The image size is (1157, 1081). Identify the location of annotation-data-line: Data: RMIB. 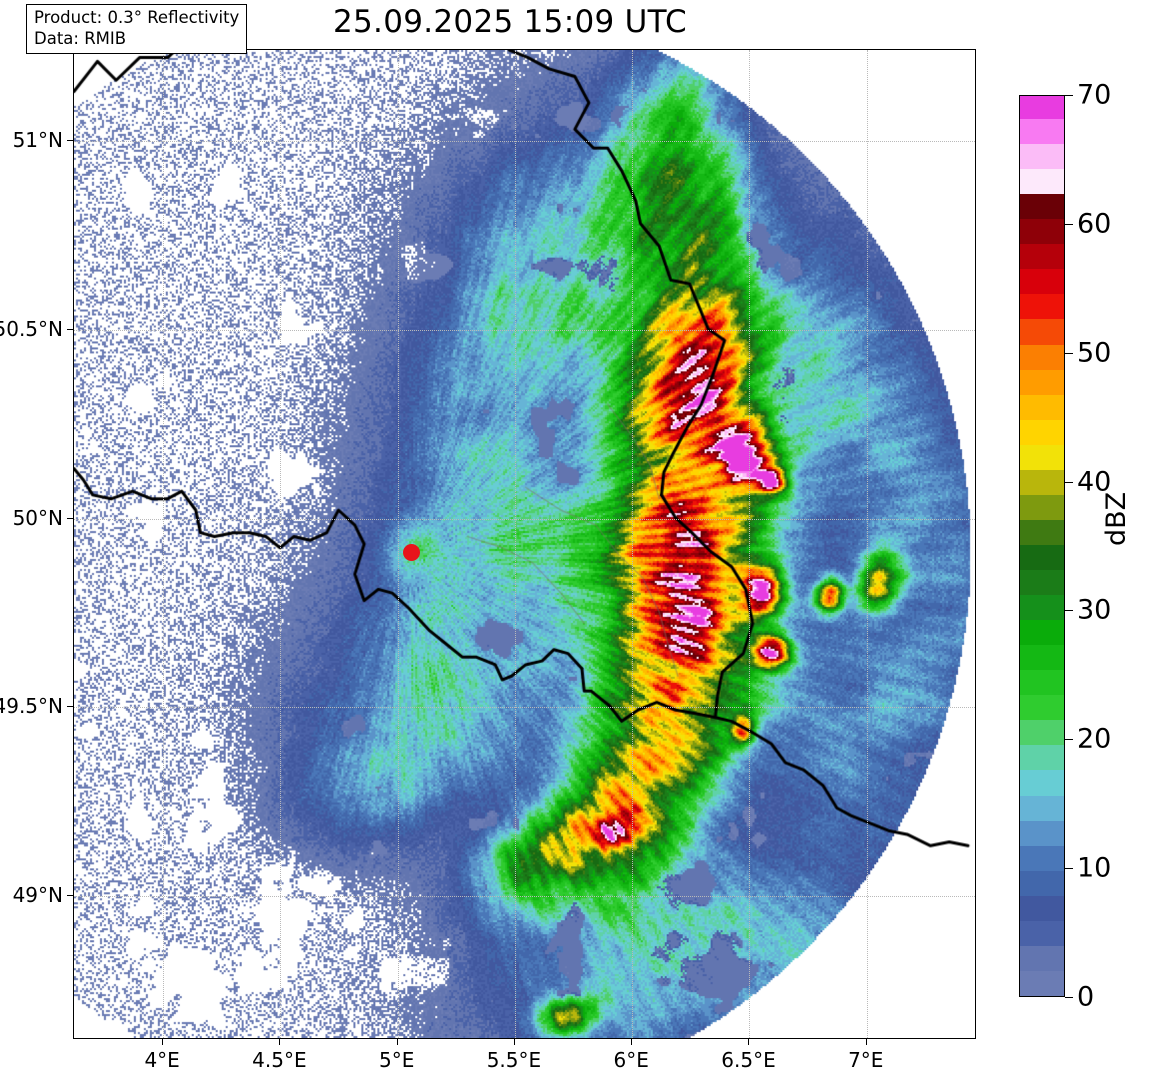
(80, 38).